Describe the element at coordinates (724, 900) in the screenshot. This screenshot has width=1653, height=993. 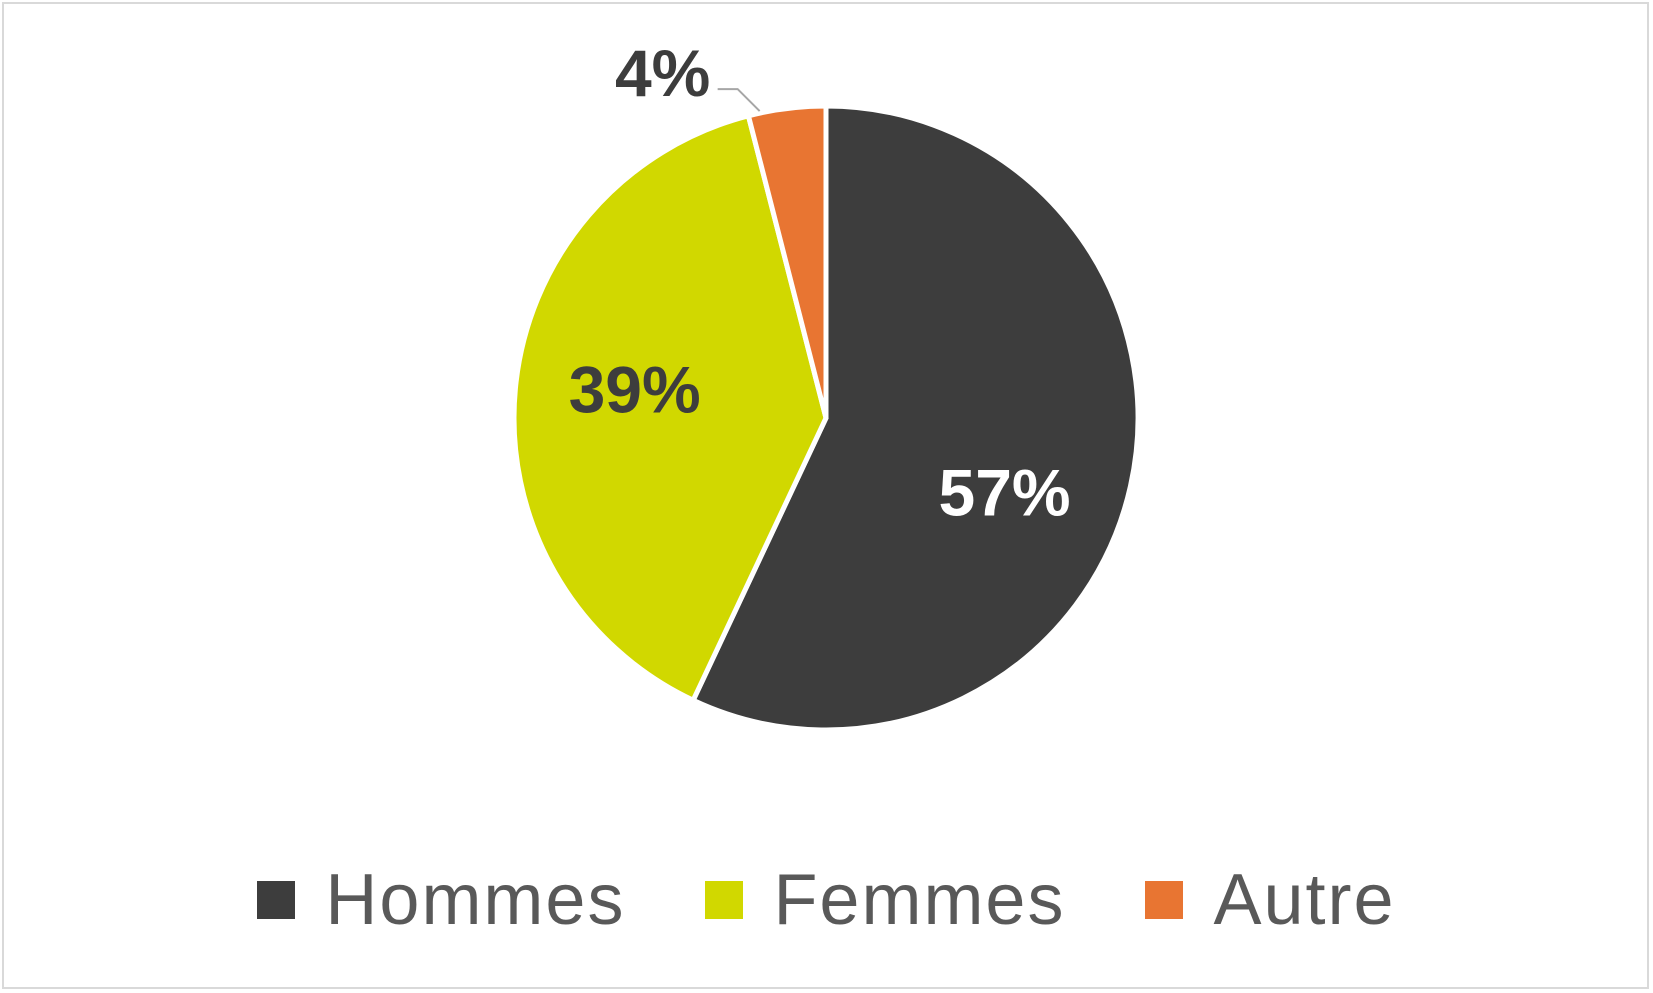
I see `legend-swatch-femmes` at that location.